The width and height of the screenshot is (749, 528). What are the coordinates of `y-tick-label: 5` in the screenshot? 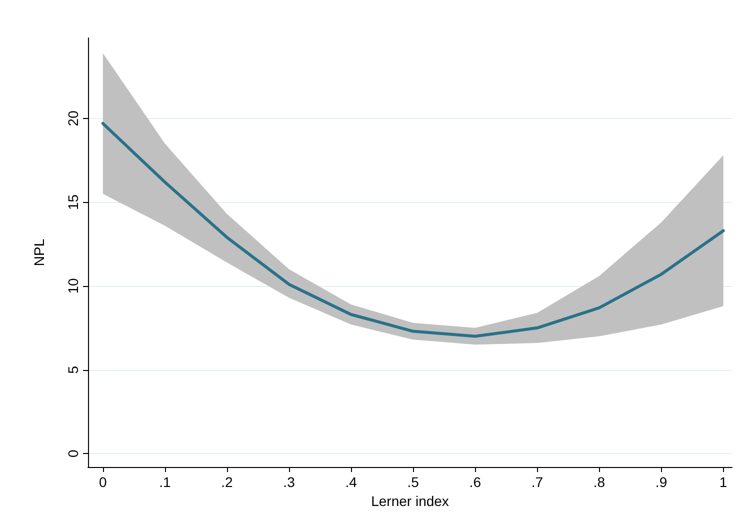 It's located at (73, 370).